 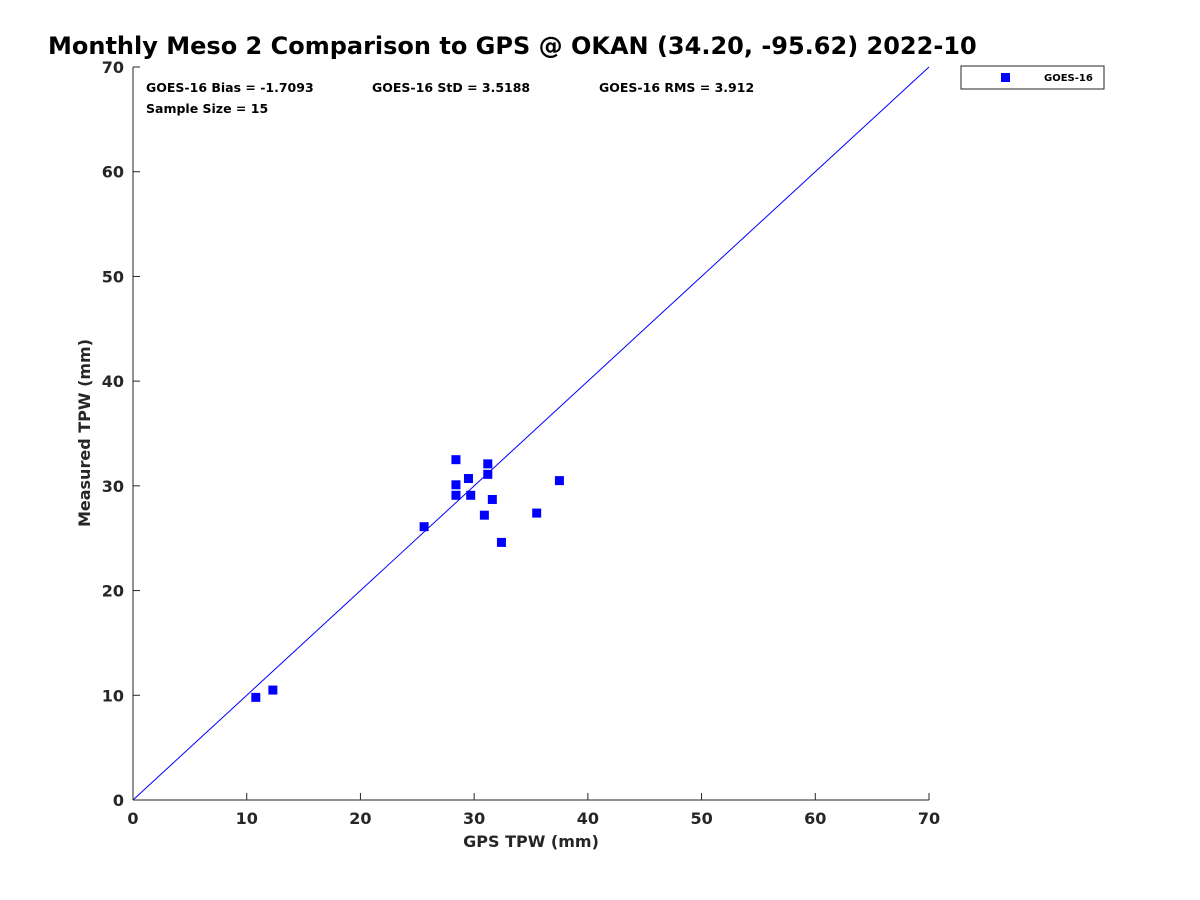 What do you see at coordinates (407, 578) in the screenshot?
I see `data-points-layer` at bounding box center [407, 578].